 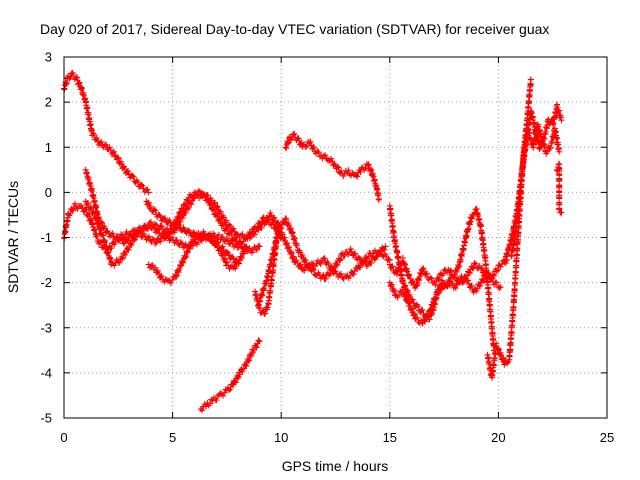 I want to click on y-tick-label: -3, so click(x=46, y=327).